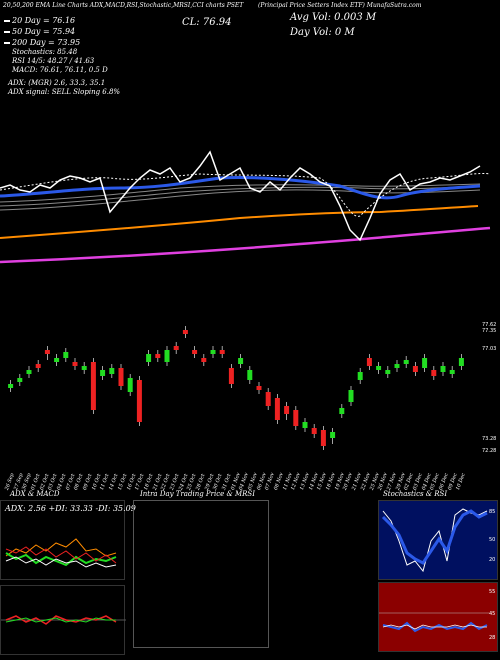 The image size is (500, 660). Describe the element at coordinates (57, 83) in the screenshot. I see `adx-value: ADX: (MGR) 2.6, 33.3, 35.1` at that location.